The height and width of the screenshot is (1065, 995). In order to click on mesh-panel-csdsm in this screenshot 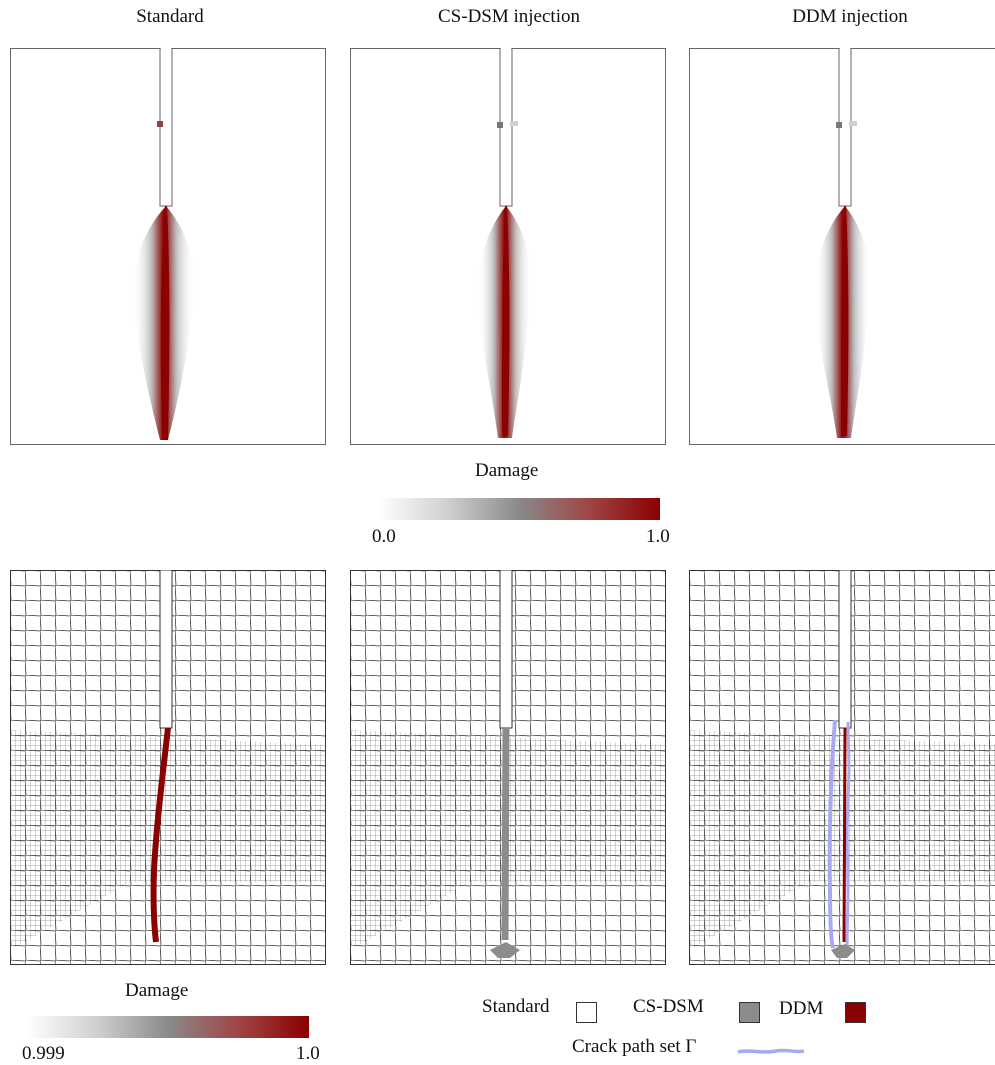, I will do `click(508, 767)`.